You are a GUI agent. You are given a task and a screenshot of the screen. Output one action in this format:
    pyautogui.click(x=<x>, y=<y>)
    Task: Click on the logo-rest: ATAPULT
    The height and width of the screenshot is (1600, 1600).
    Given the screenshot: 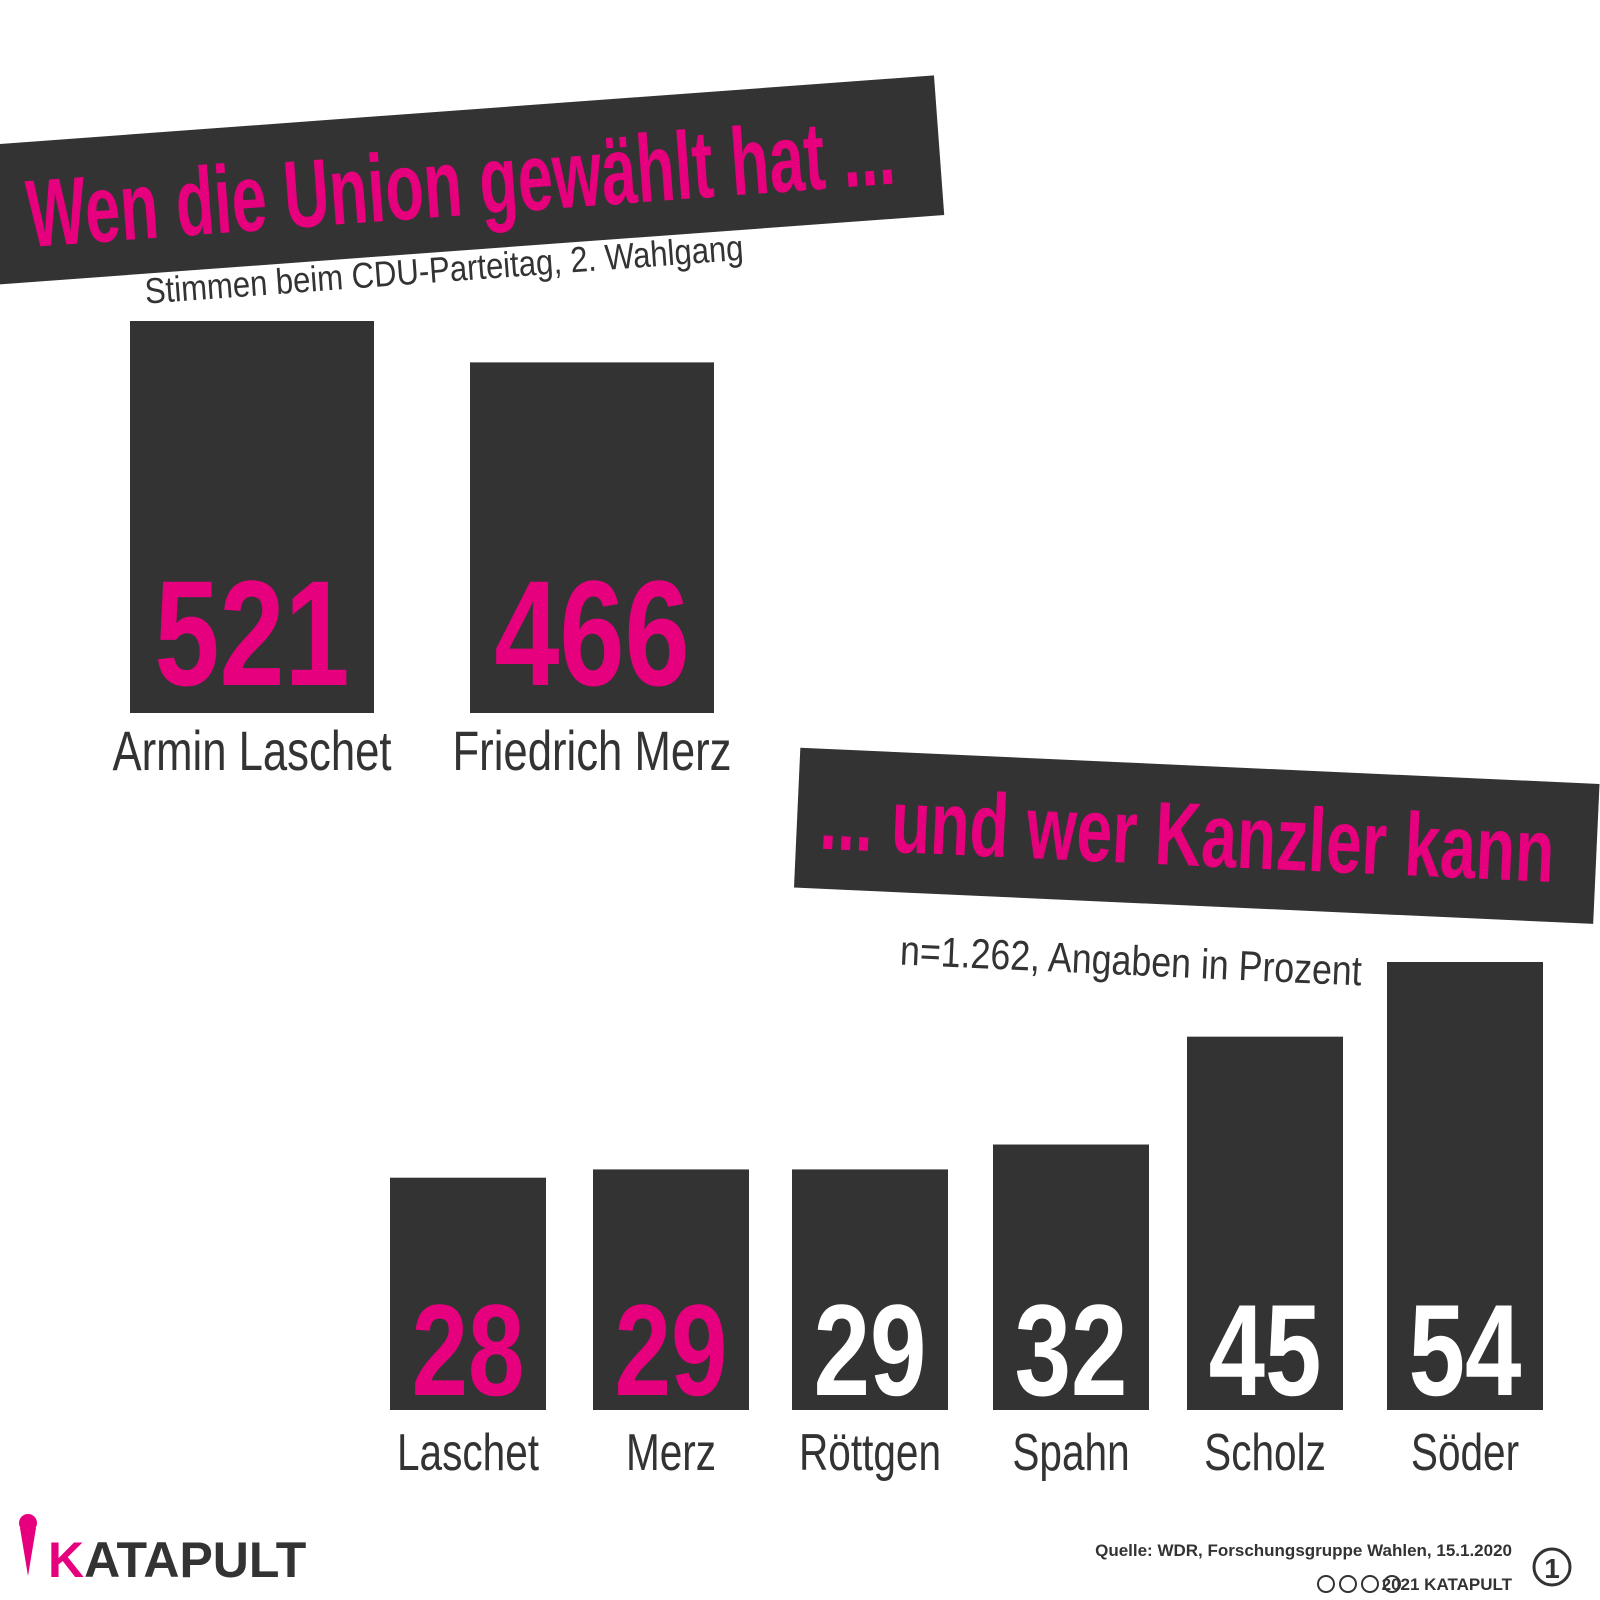 What is the action you would take?
    pyautogui.click(x=195, y=1560)
    